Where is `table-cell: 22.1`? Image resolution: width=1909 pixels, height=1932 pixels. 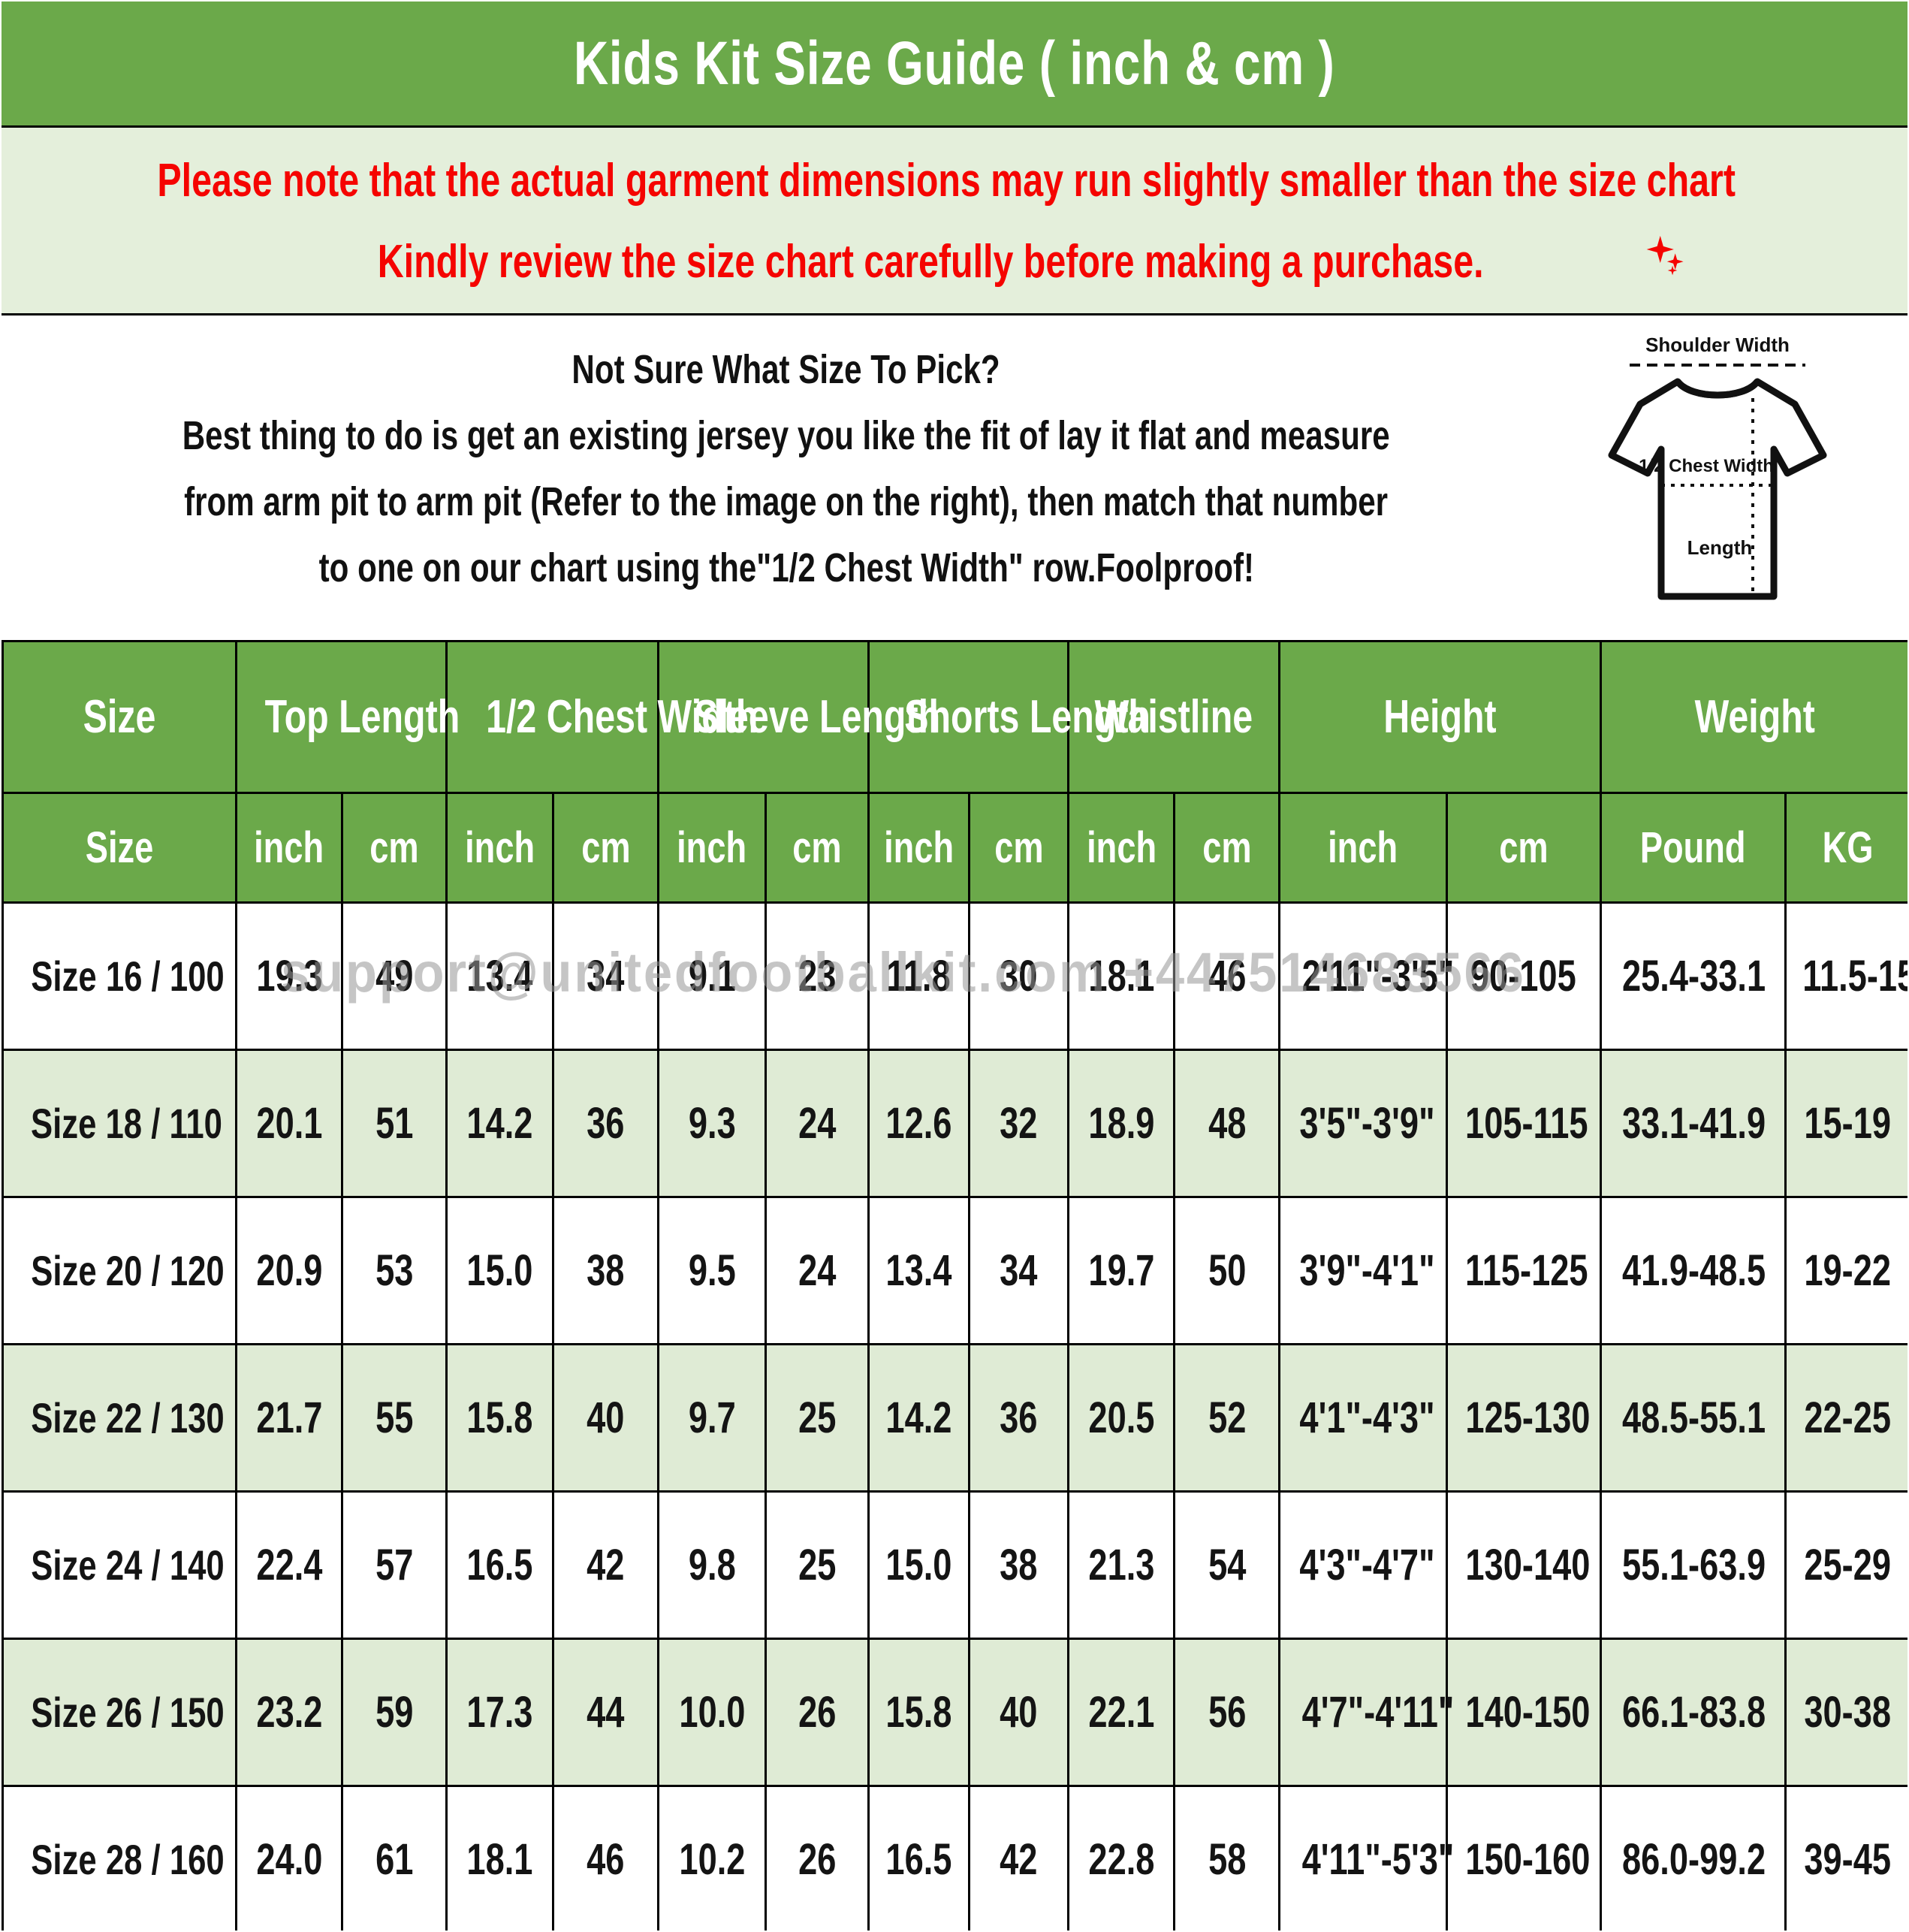 table-cell: 22.1 is located at coordinates (1121, 1713).